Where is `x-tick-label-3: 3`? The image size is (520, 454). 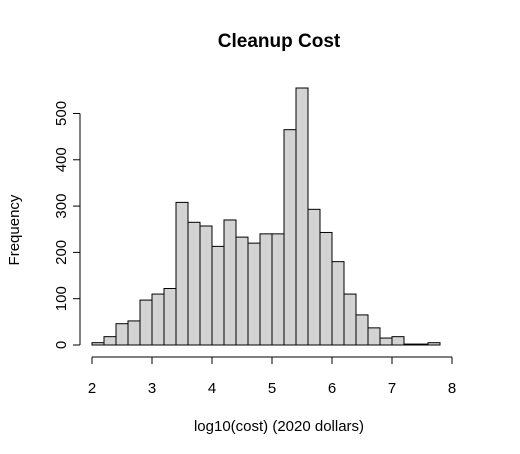 x-tick-label-3: 3 is located at coordinates (152, 388).